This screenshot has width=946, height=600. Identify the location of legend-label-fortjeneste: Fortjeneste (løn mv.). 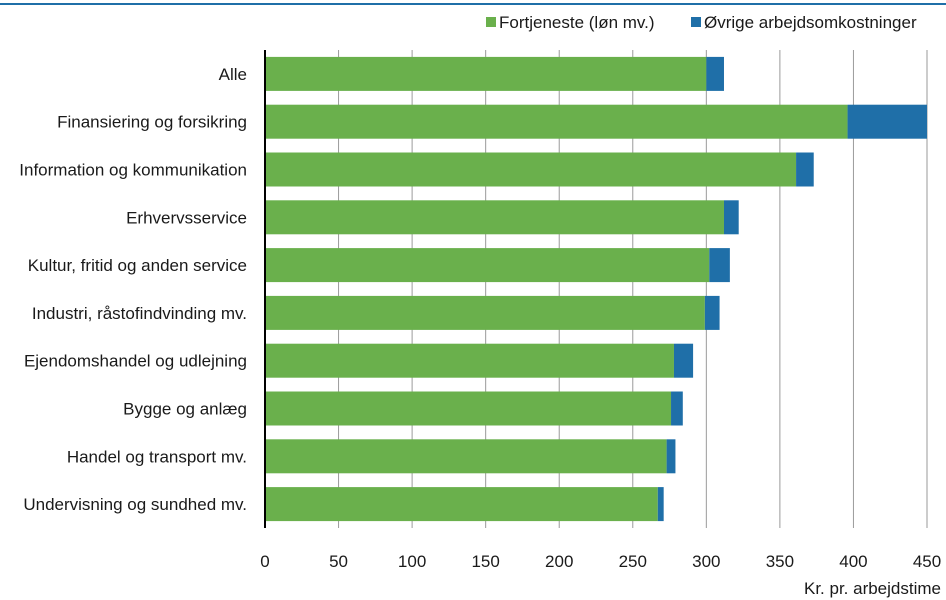
(577, 22).